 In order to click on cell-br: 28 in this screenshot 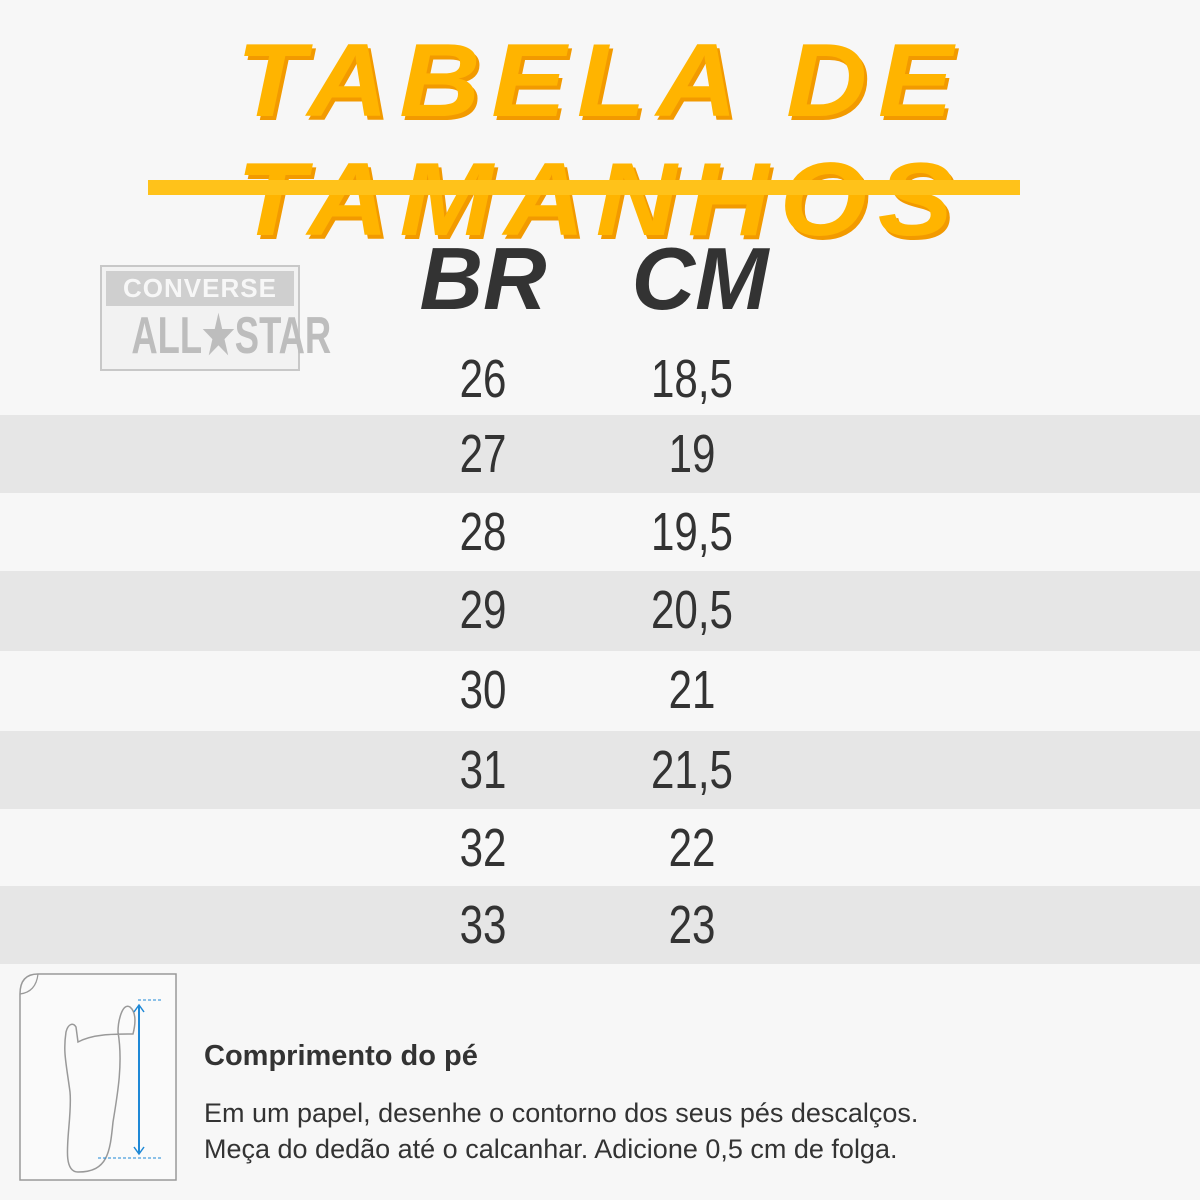, I will do `click(483, 532)`.